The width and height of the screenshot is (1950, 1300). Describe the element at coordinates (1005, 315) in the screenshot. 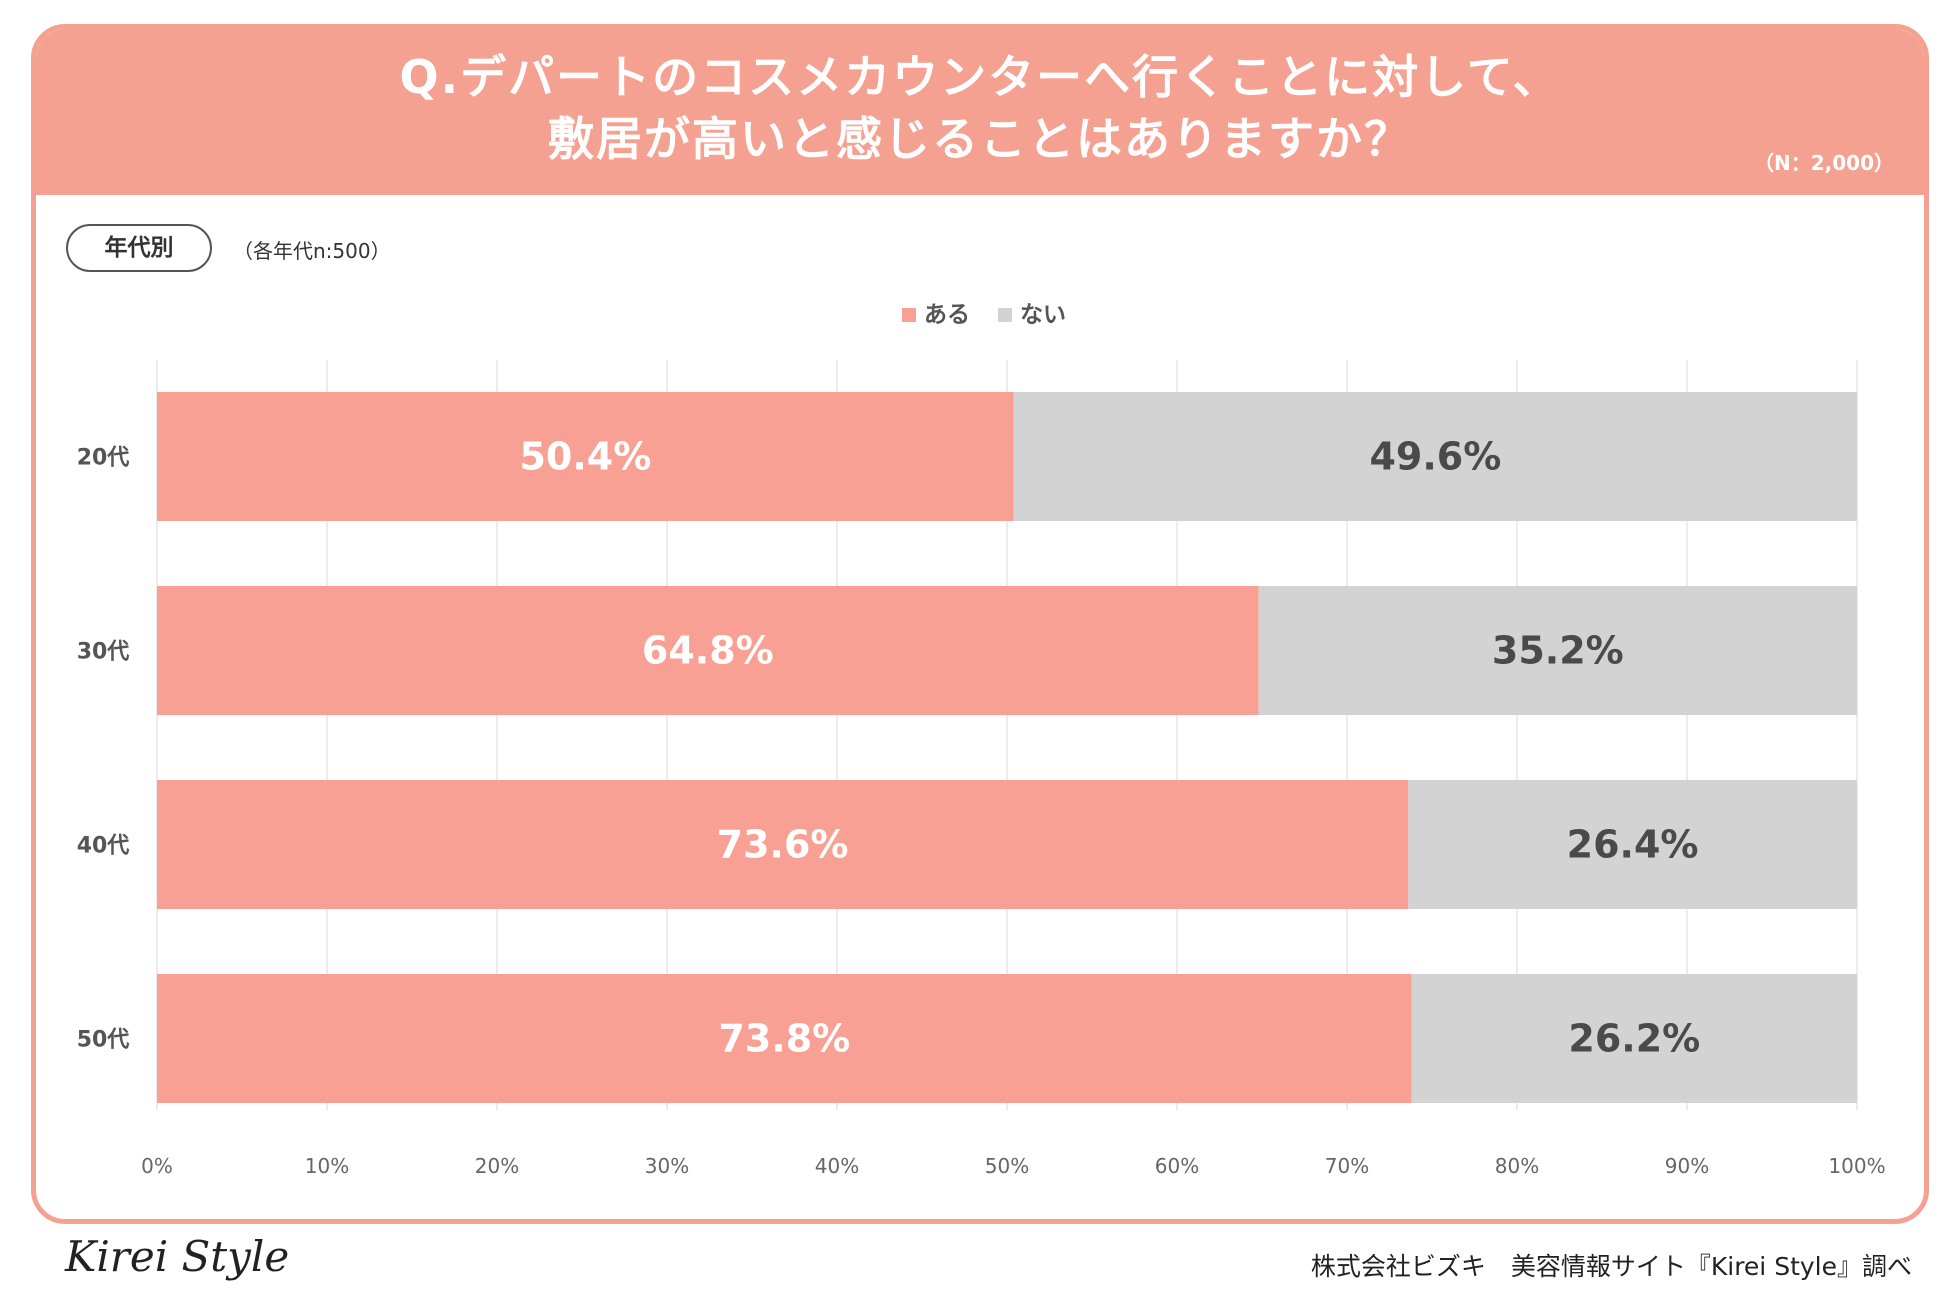

I see `legend-swatch-no` at that location.